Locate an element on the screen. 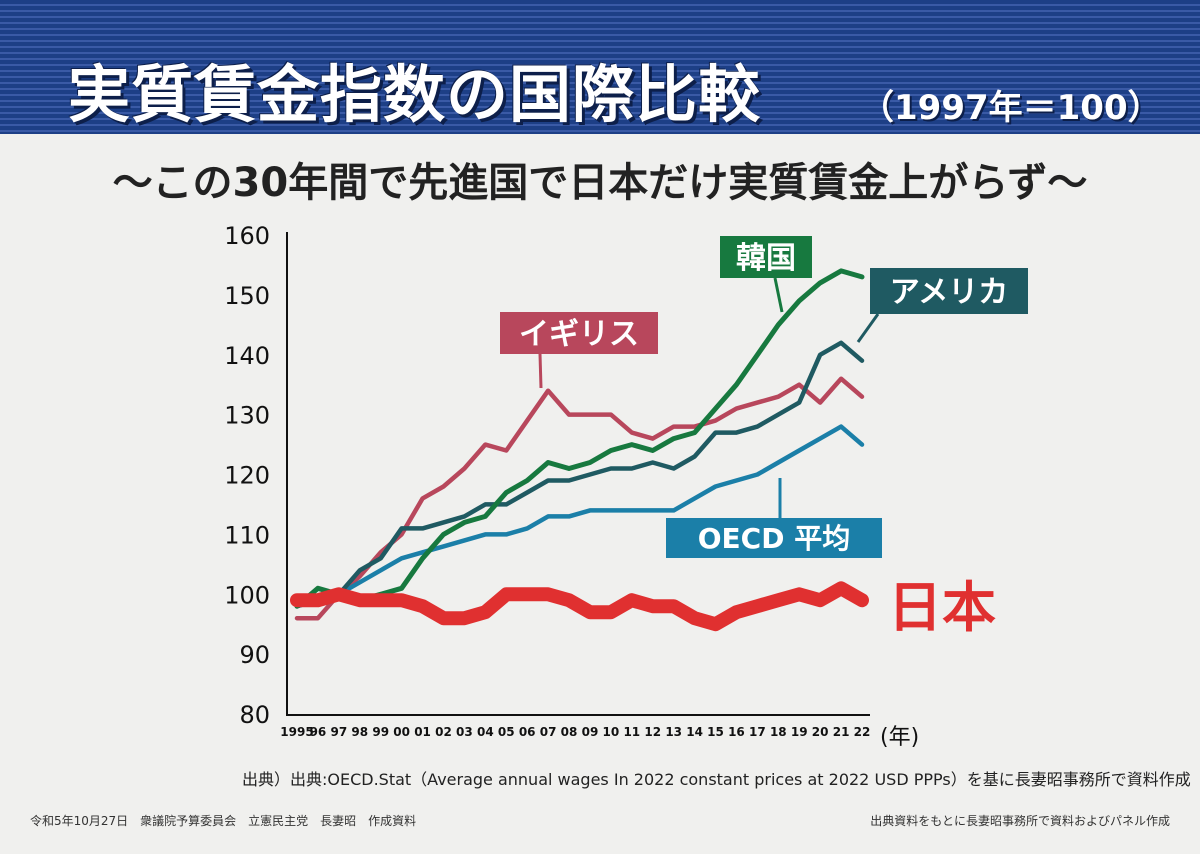 This screenshot has width=1200, height=854. callout-oecd-box is located at coordinates (774, 538).